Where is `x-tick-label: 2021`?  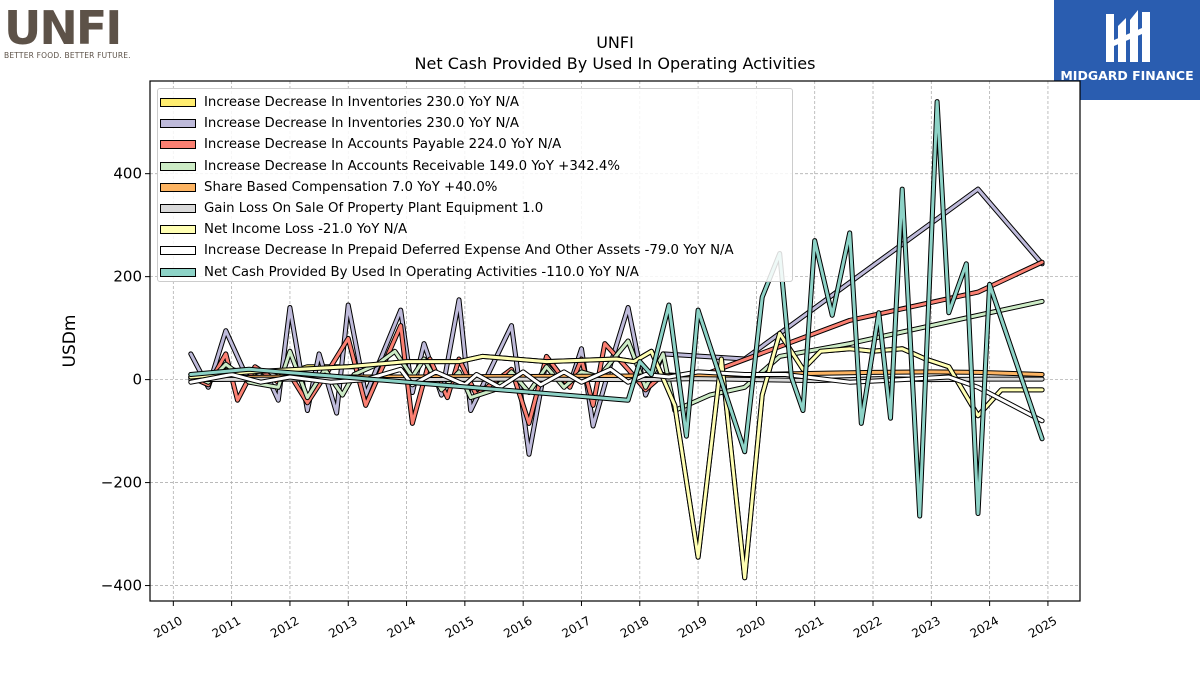
x-tick-label: 2021 is located at coordinates (809, 626).